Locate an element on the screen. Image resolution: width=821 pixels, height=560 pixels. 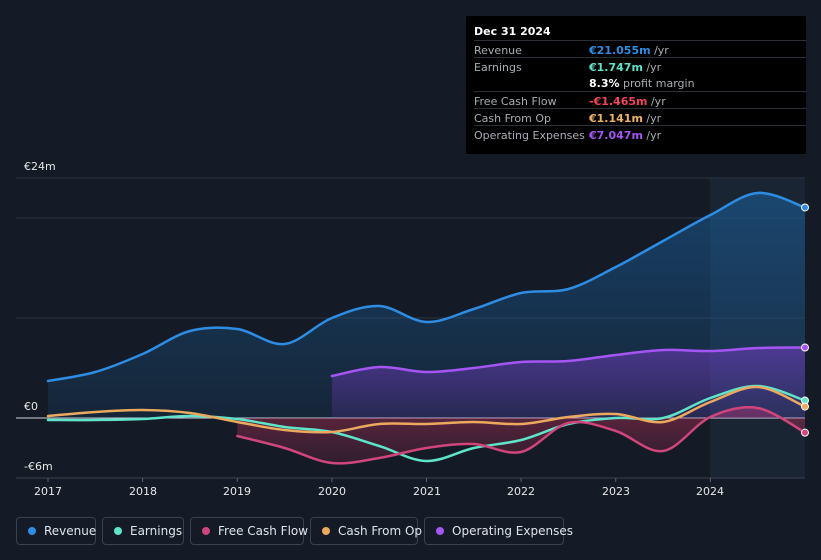
operating-expenses-dot-icon is located at coordinates (440, 531).